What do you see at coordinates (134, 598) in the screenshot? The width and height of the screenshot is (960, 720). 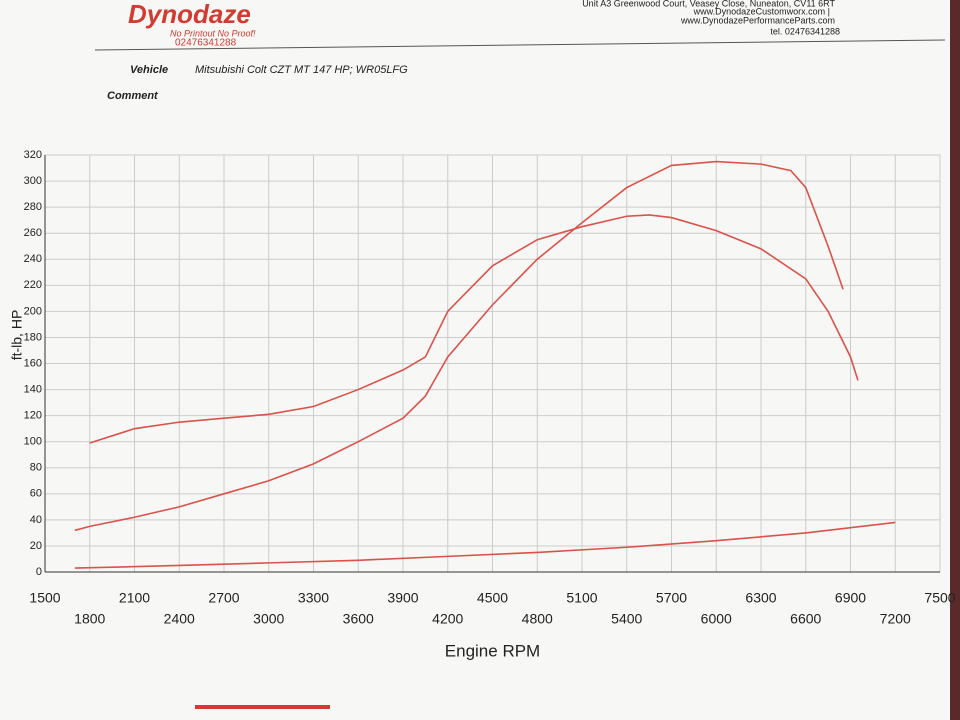 I see `x-tick-label: 2100` at bounding box center [134, 598].